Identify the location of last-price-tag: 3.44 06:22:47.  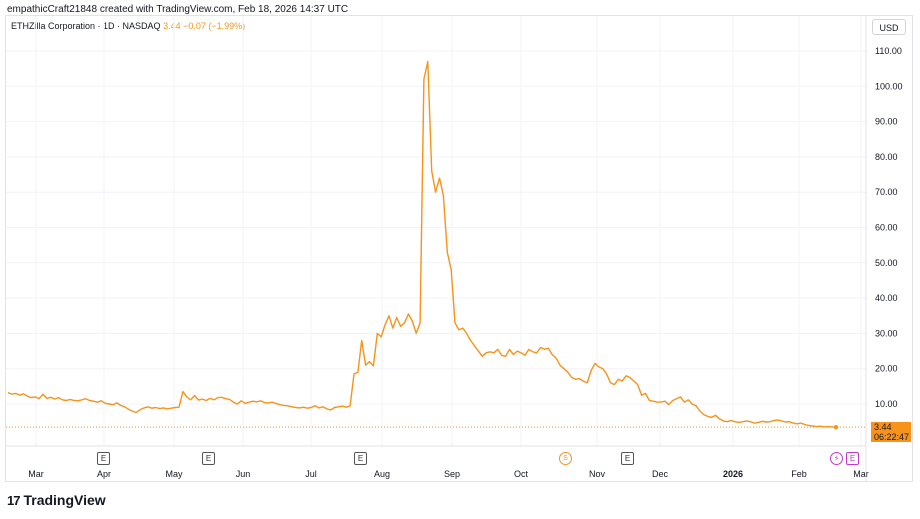
(891, 432).